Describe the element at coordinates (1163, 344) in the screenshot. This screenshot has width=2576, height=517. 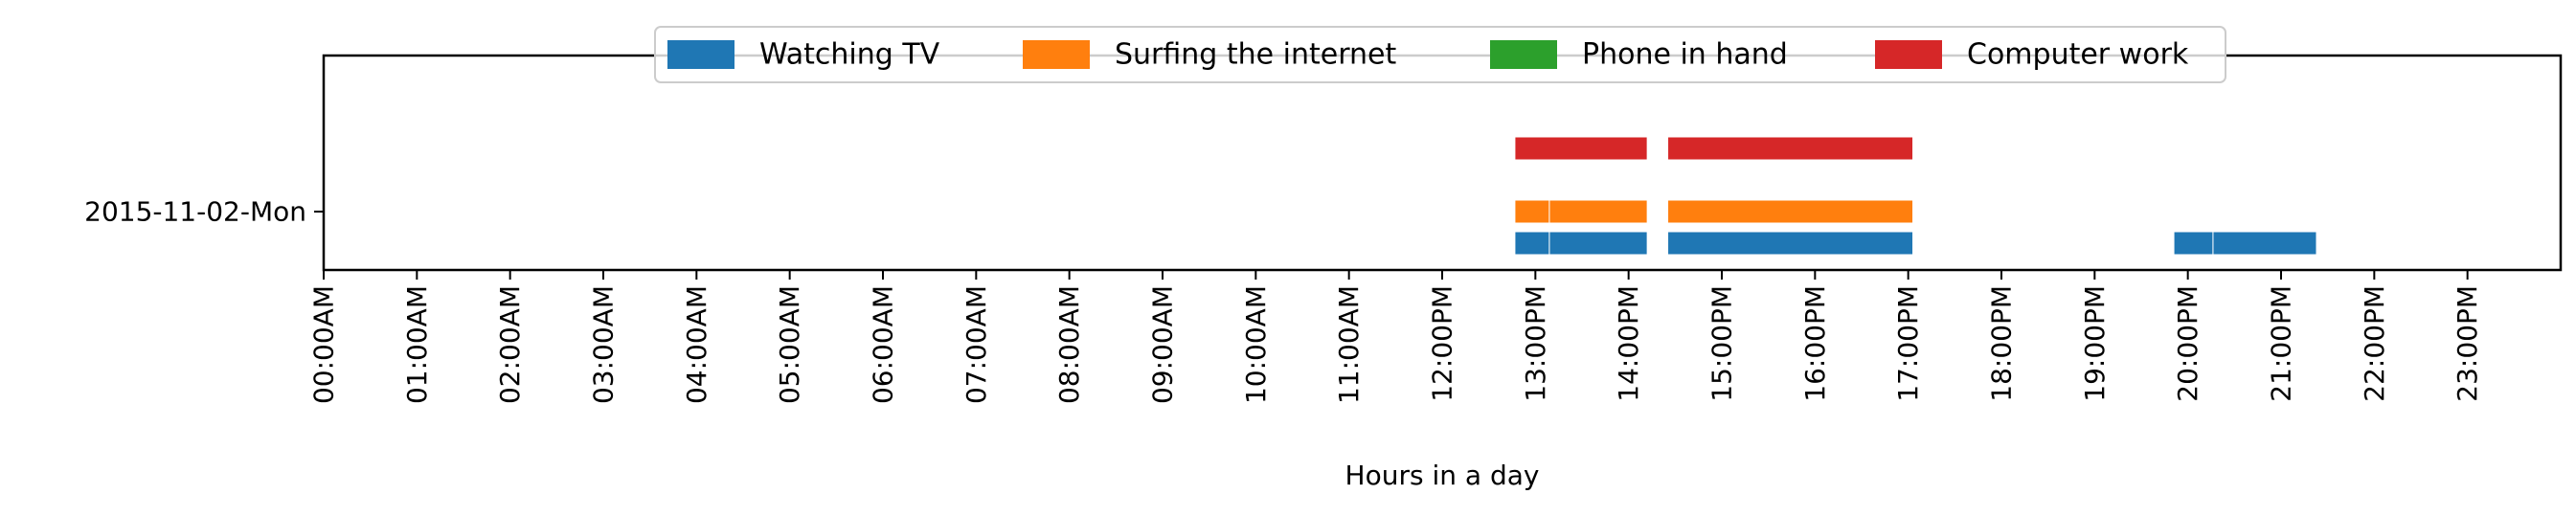
I see `x-tick-label: 09:00AM` at that location.